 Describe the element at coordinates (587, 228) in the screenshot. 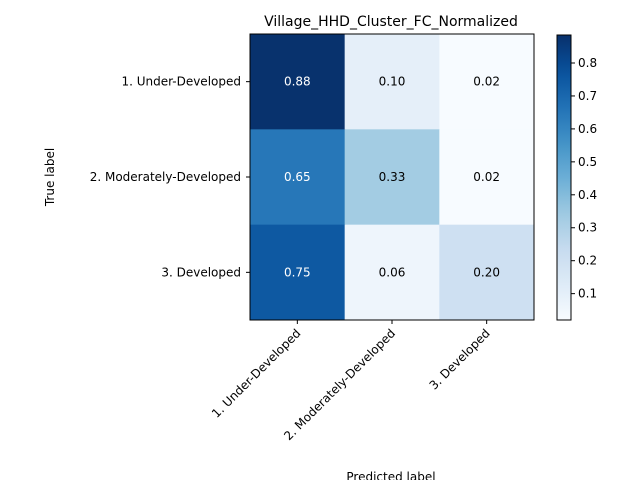

I see `colorbar-tick-label: 0.3` at that location.